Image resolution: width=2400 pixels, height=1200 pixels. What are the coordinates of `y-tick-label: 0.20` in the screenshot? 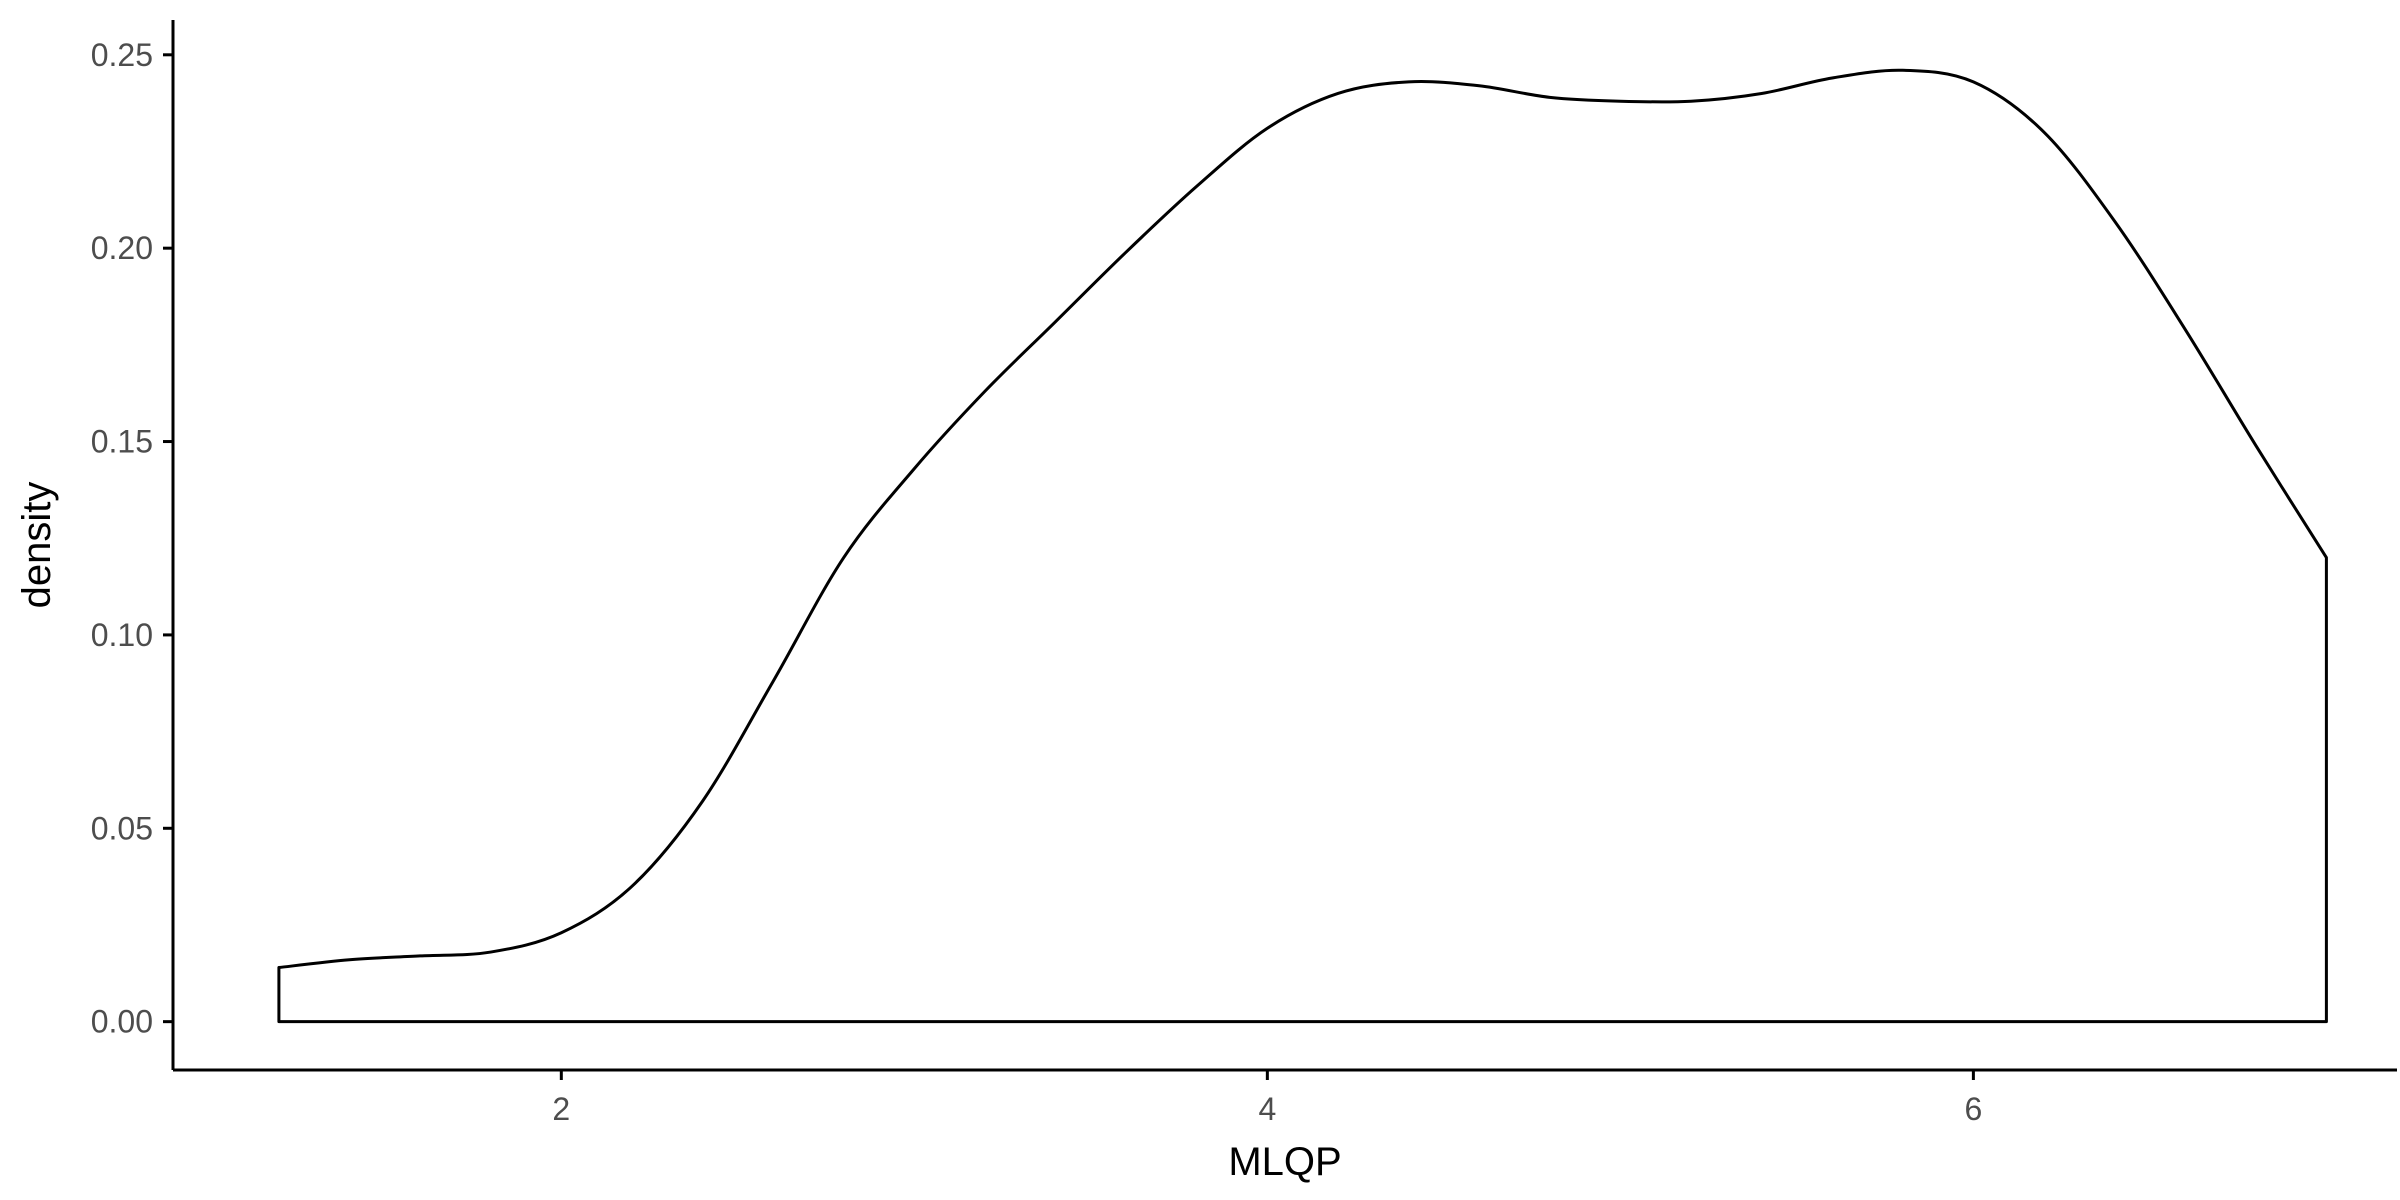 It's located at (122, 248).